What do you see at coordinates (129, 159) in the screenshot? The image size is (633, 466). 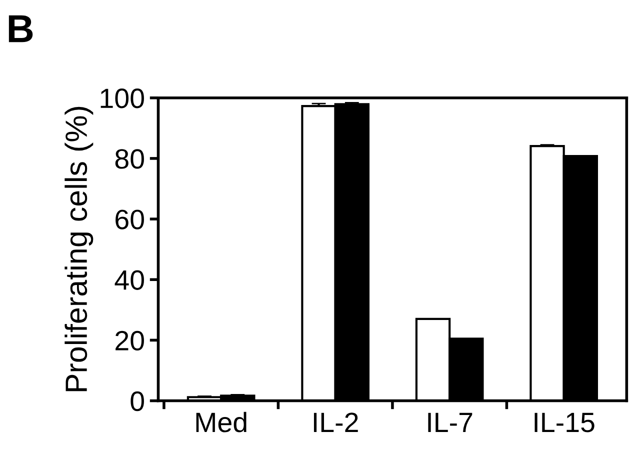 I see `y-tick-label: 80` at bounding box center [129, 159].